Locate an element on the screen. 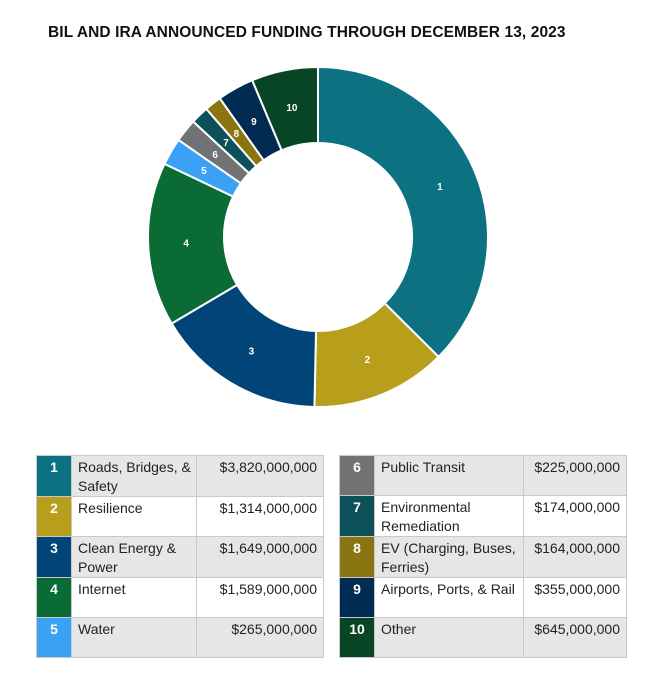 The width and height of the screenshot is (655, 684). donut-slice-label-10: 10 is located at coordinates (292, 108).